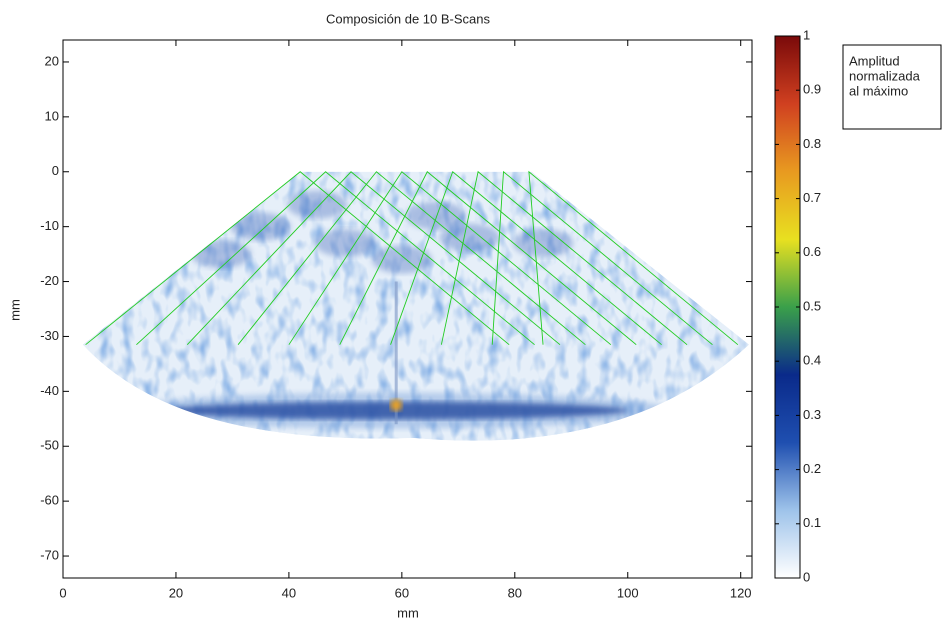  I want to click on colorbar-tick-label: 0.2, so click(812, 468).